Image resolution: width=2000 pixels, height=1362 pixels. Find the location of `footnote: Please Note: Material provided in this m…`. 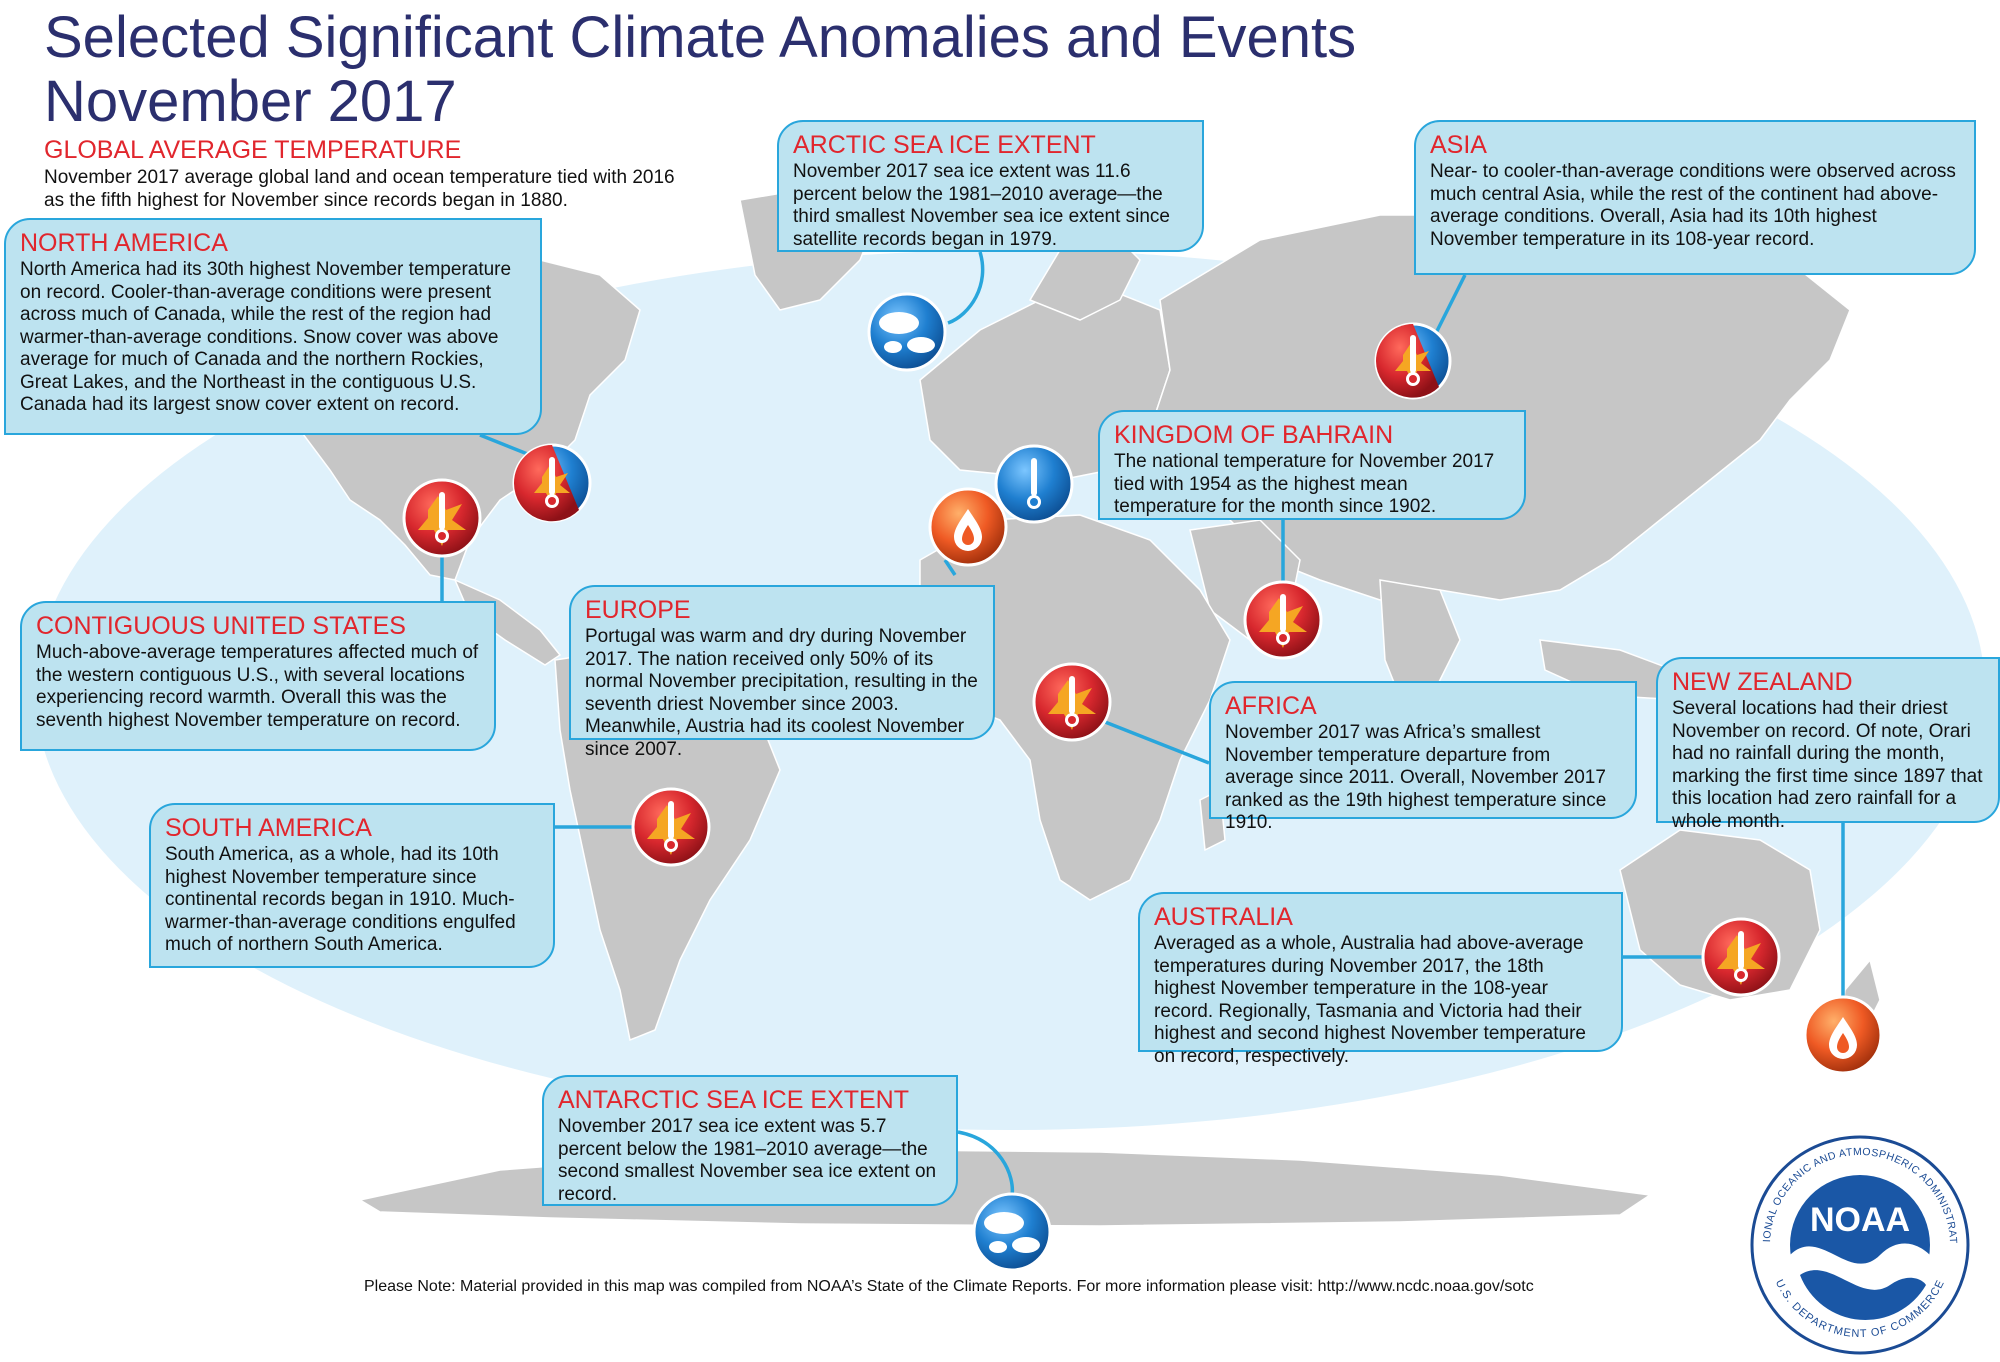

footnote: Please Note: Material provided in this m… is located at coordinates (949, 1286).